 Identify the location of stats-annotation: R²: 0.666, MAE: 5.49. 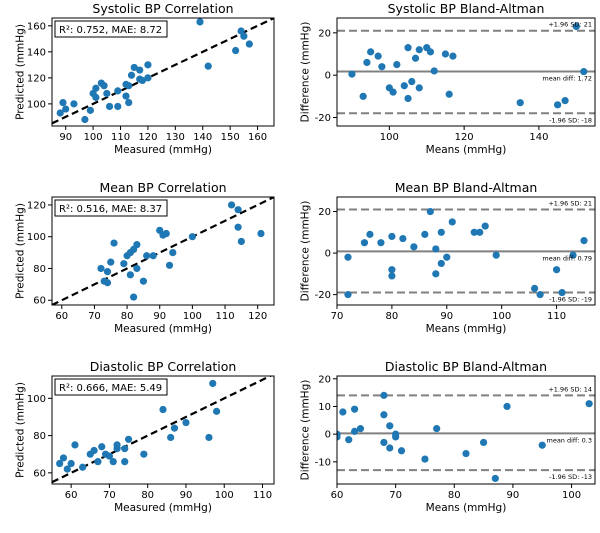
(111, 387).